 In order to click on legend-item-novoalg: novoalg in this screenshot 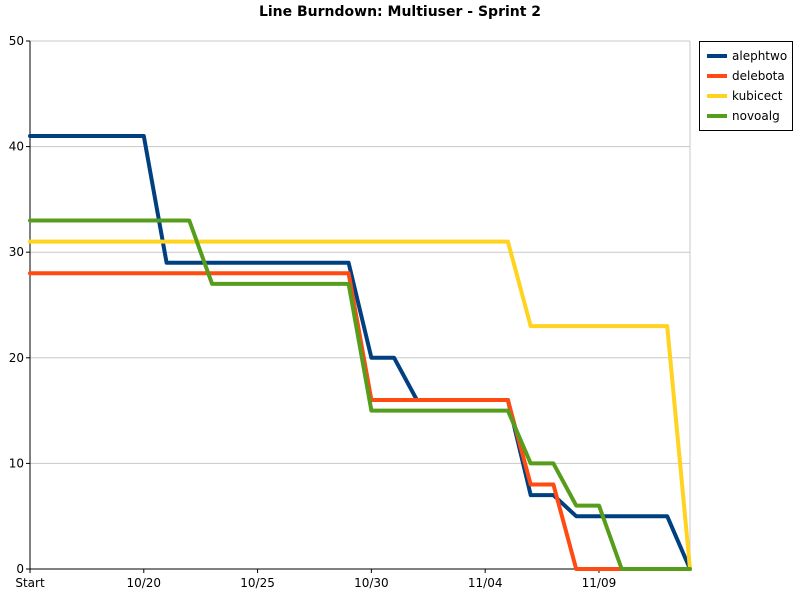, I will do `click(746, 116)`.